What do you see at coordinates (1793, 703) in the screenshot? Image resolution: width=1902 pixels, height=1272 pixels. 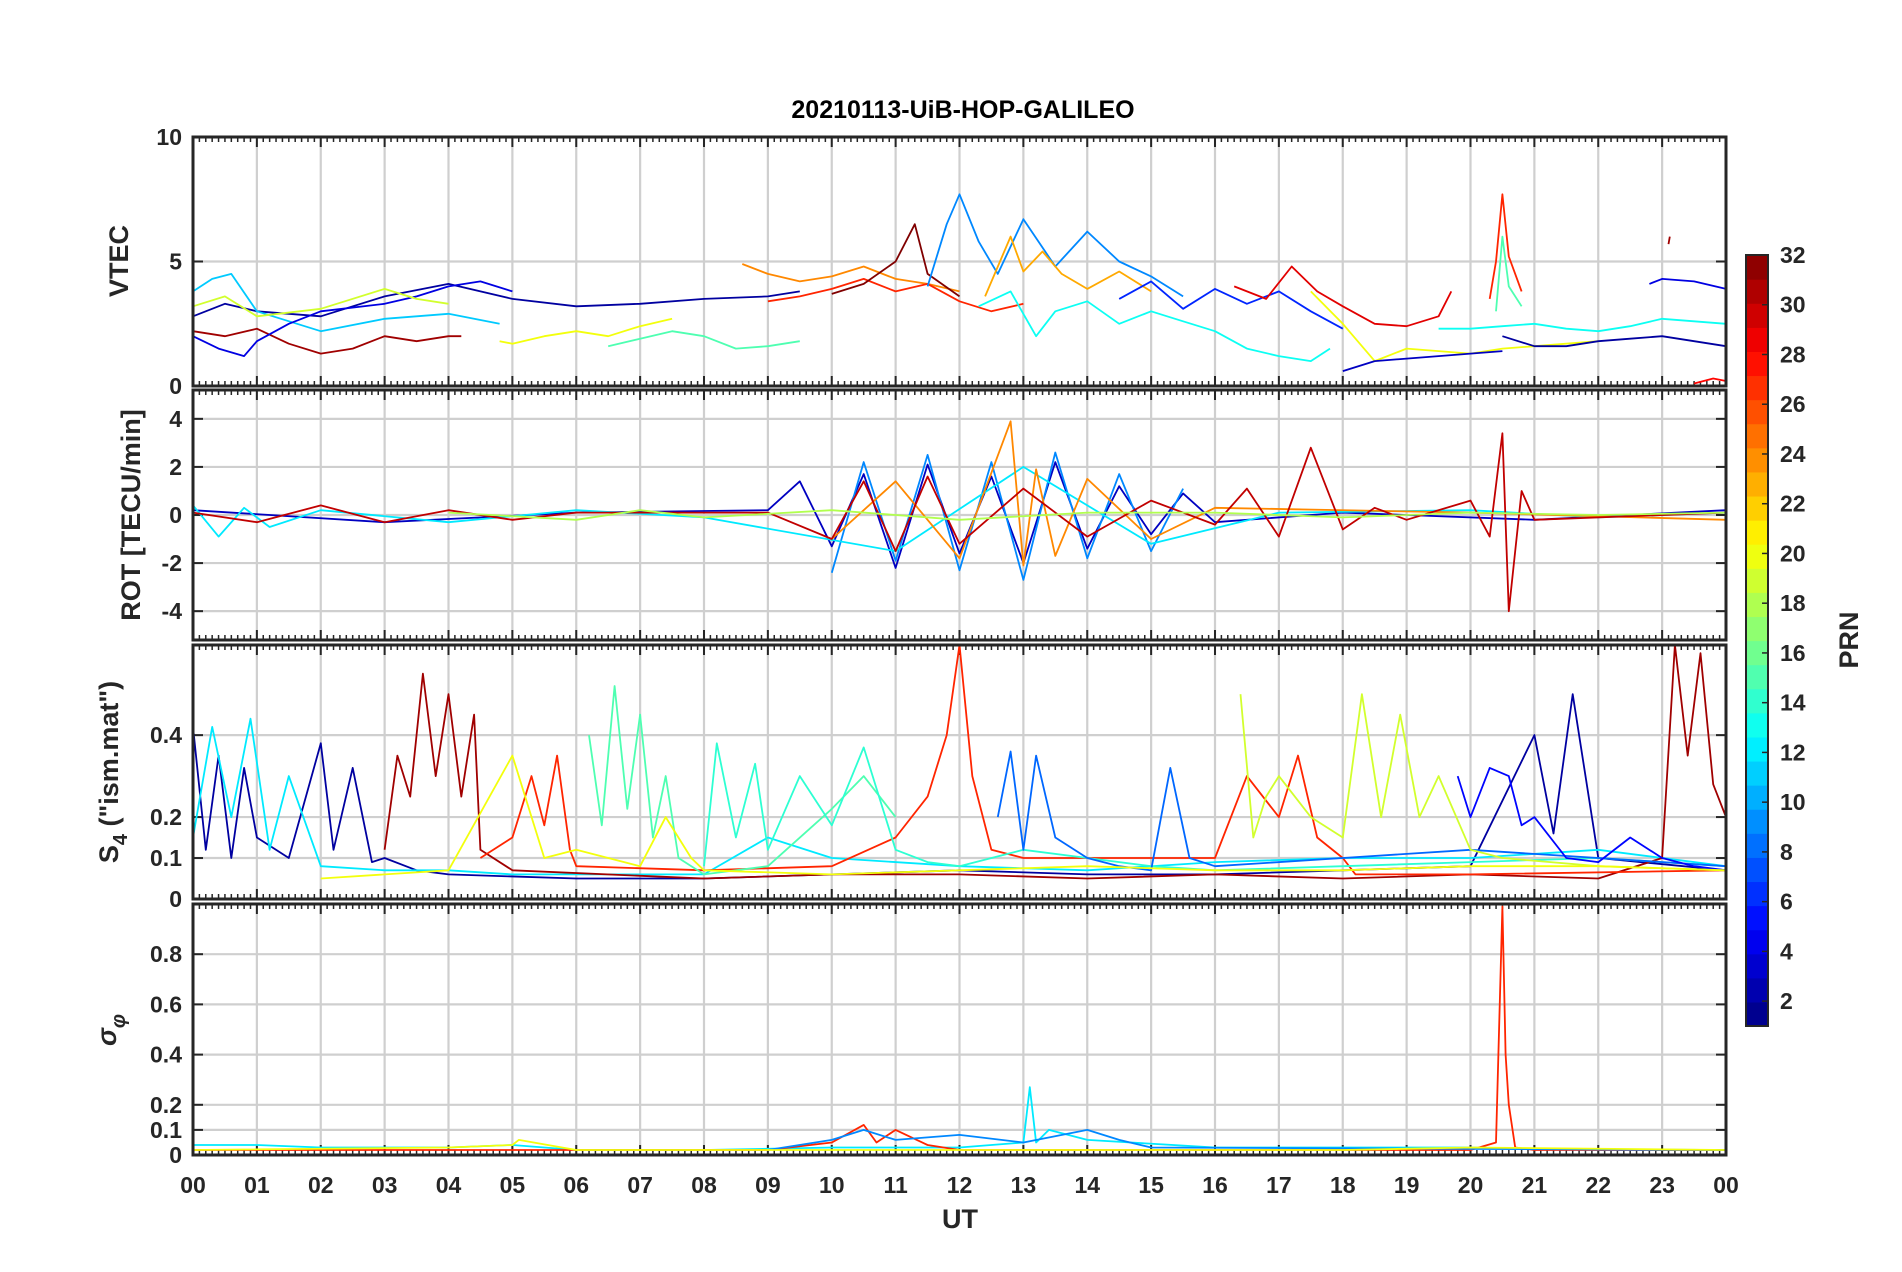 I see `colorbar-tick-label: 14` at bounding box center [1793, 703].